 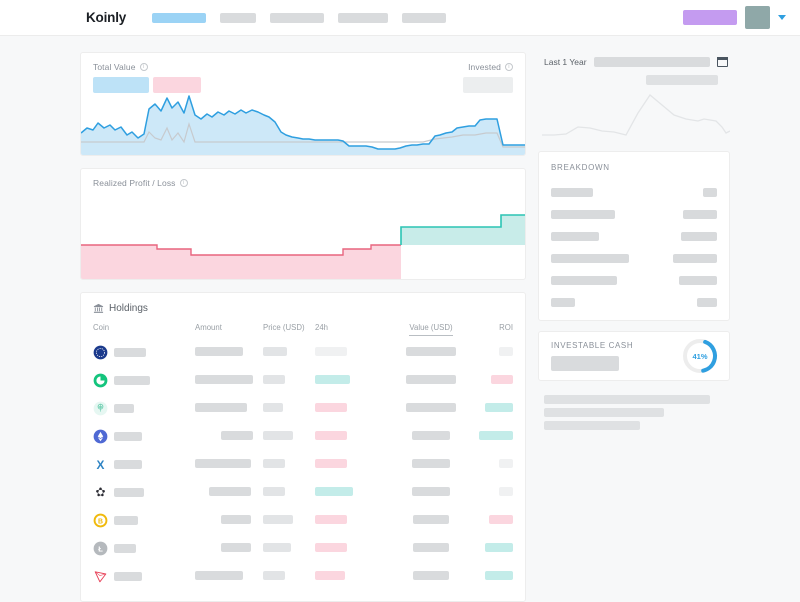 What do you see at coordinates (114, 67) in the screenshot?
I see `total-value-label-text: Total Value` at bounding box center [114, 67].